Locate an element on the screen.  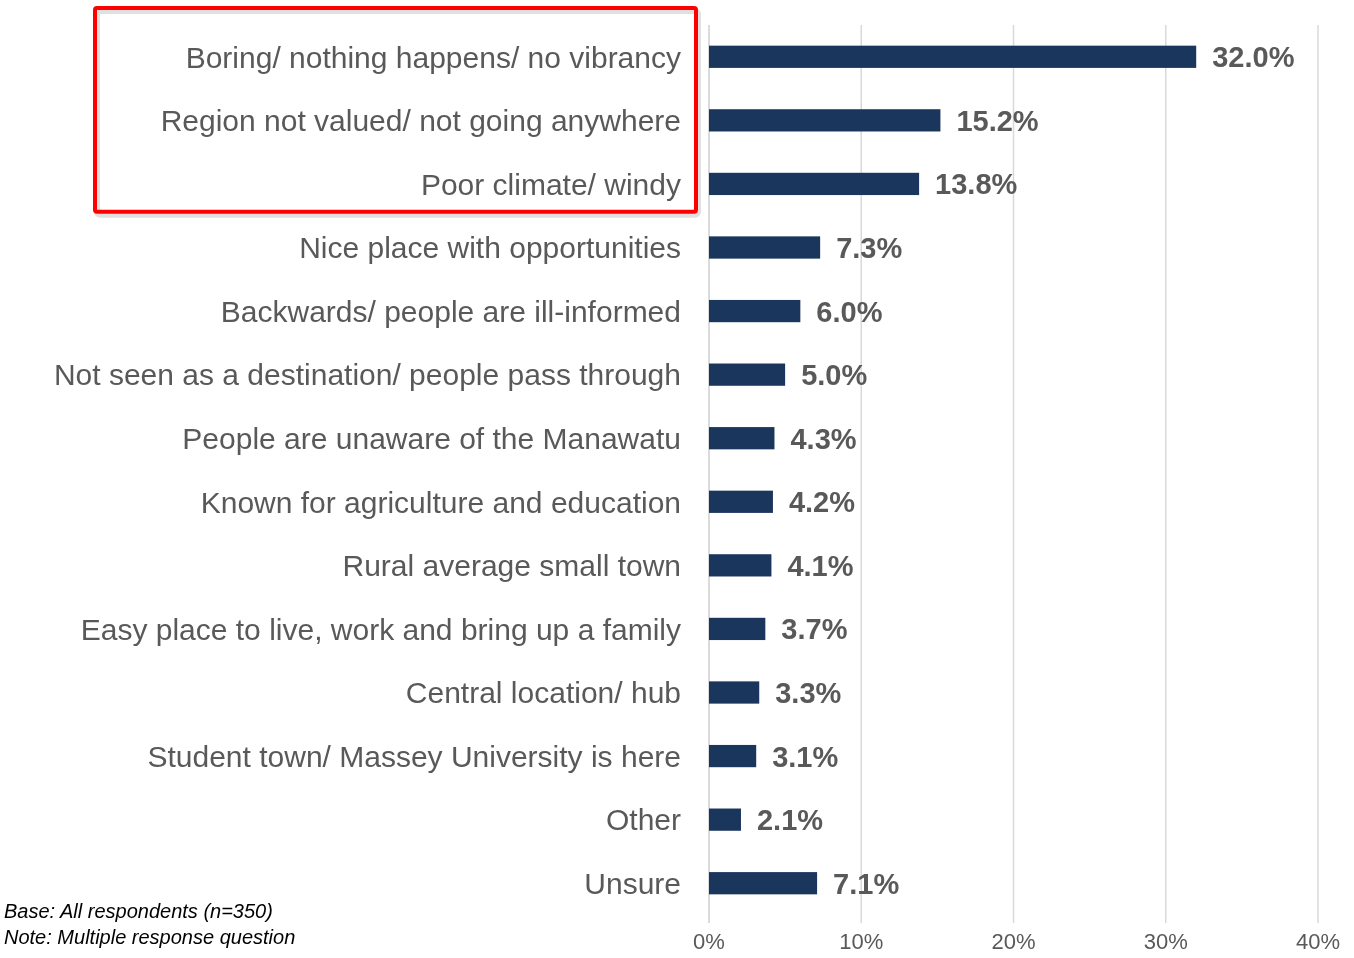
data-label: 3.3% is located at coordinates (808, 692).